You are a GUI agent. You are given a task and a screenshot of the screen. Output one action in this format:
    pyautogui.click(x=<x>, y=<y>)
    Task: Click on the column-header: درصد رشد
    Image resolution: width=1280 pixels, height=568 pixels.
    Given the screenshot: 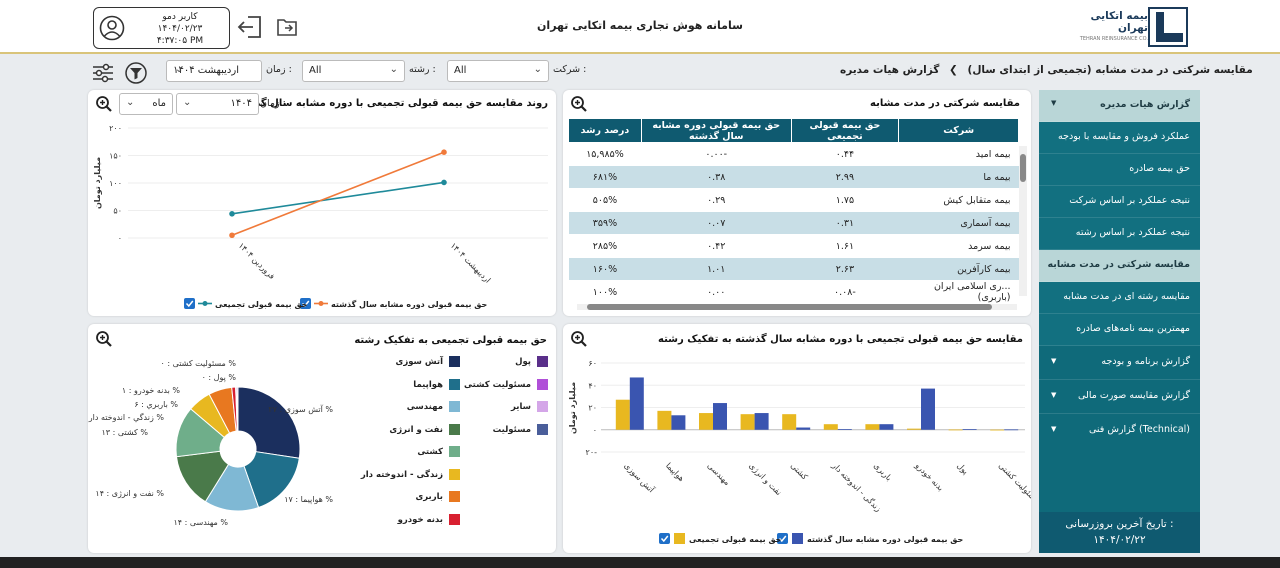 What is the action you would take?
    pyautogui.click(x=605, y=130)
    